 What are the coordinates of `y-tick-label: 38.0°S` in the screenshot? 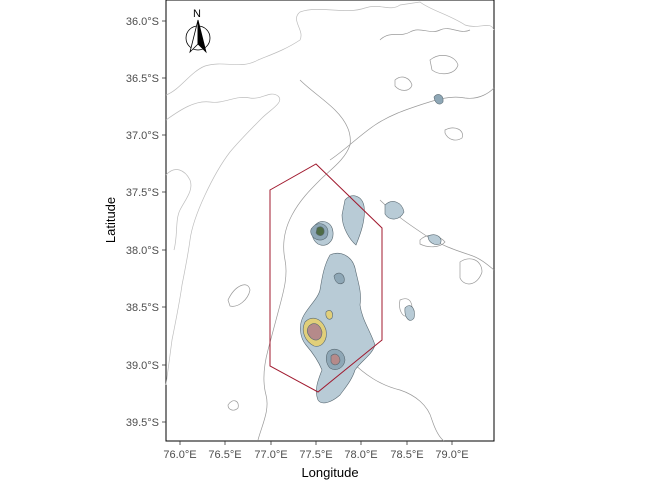 It's located at (142, 251).